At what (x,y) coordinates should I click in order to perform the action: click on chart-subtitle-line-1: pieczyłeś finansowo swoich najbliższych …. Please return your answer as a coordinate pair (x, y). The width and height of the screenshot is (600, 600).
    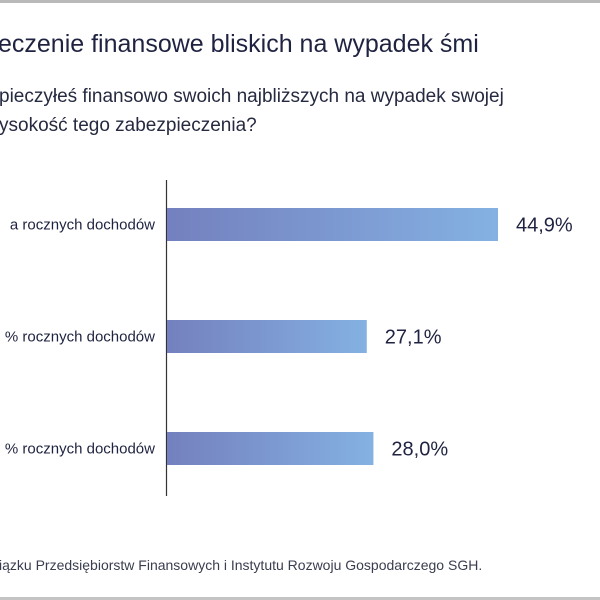
    Looking at the image, I should click on (252, 96).